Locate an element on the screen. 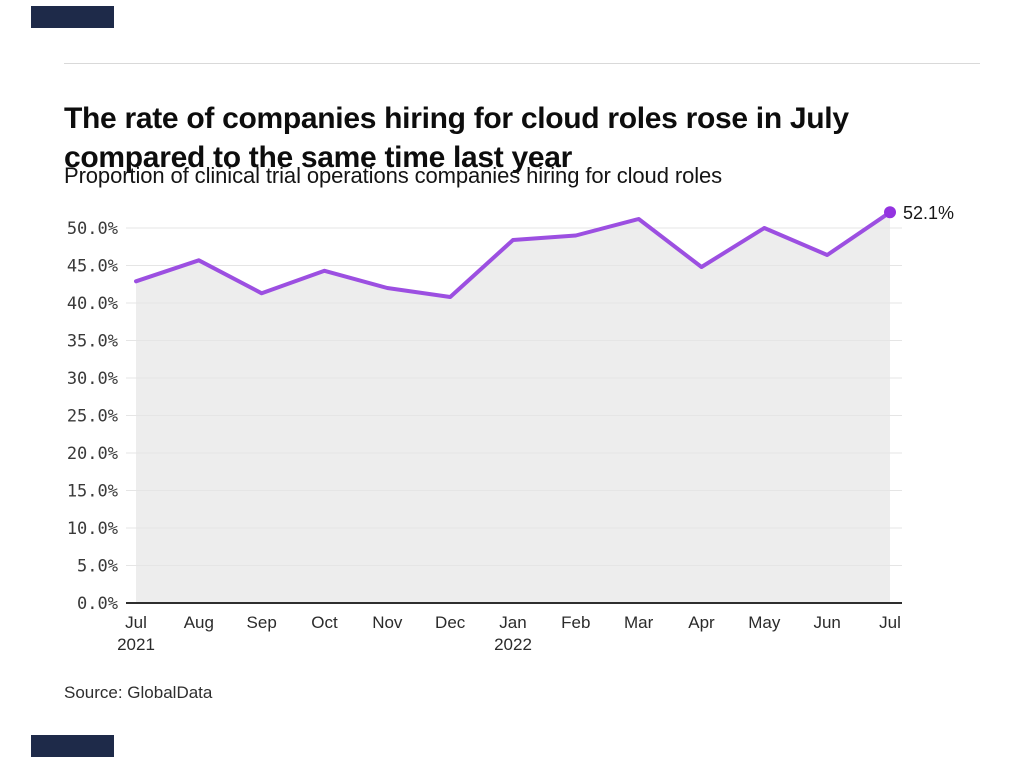 Image resolution: width=1024 pixels, height=768 pixels. title-line-2: compared to the same time last year is located at coordinates (318, 158).